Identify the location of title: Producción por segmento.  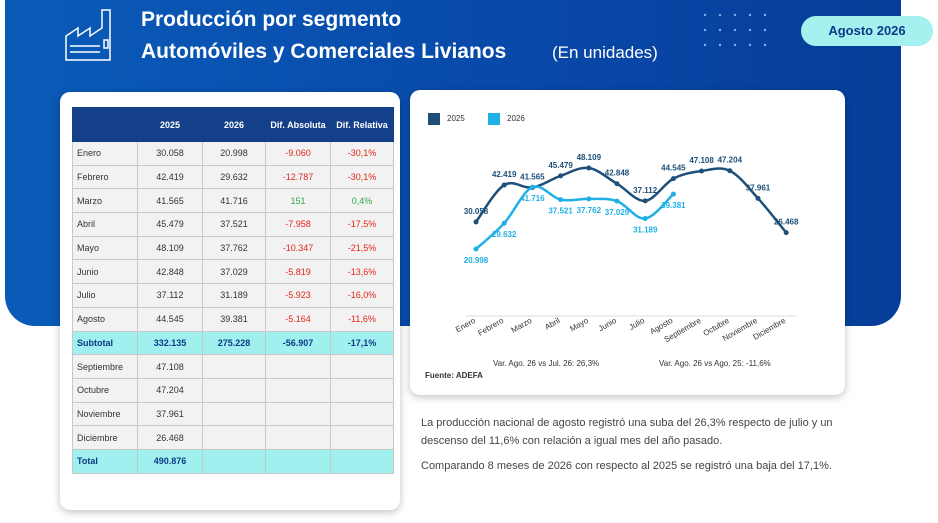
(271, 19).